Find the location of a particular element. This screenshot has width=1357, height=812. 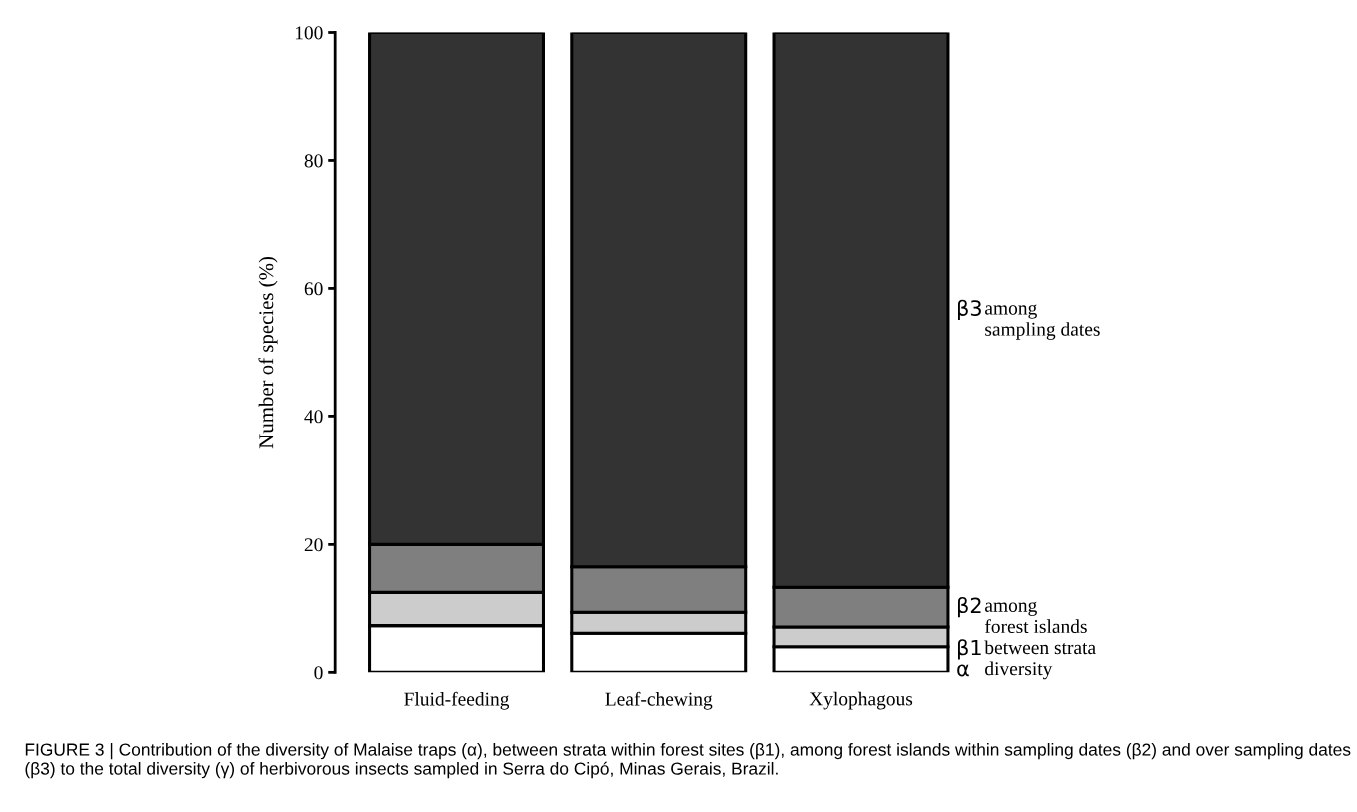

series-label: β1 between strata is located at coordinates (1027, 649).